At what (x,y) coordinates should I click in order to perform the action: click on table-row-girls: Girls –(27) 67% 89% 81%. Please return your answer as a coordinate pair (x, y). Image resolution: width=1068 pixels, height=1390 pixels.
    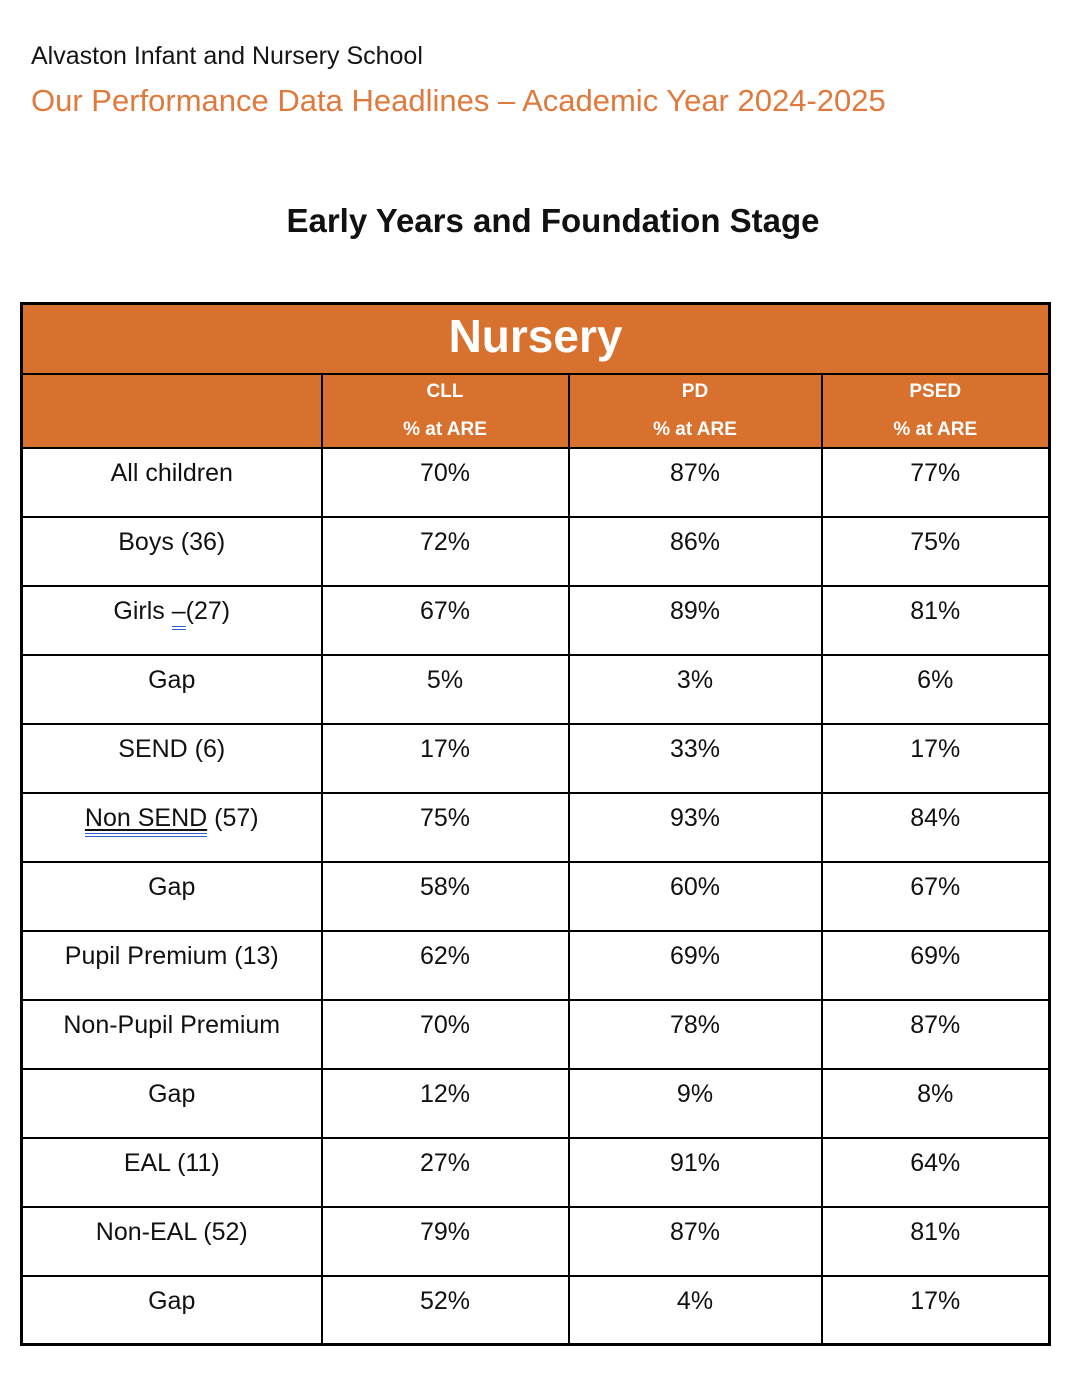
    Looking at the image, I should click on (535, 620).